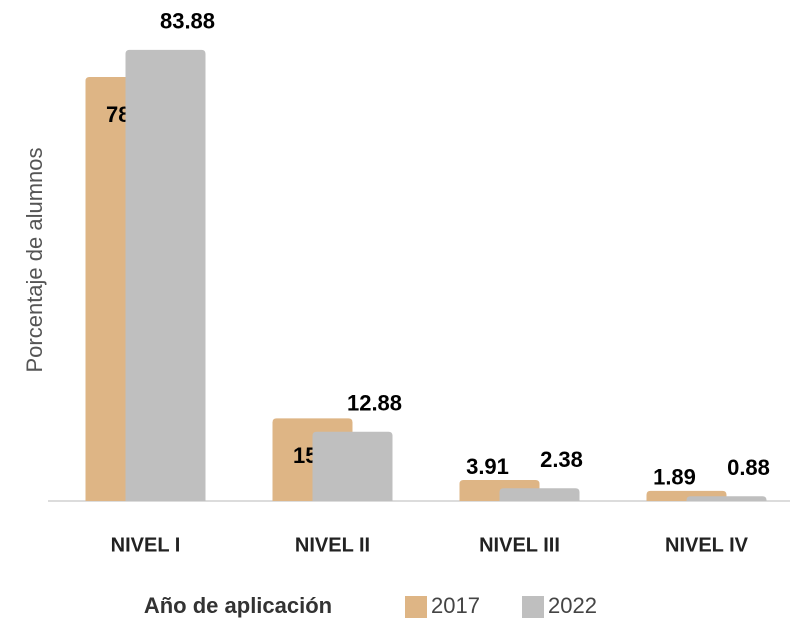 This screenshot has height=626, width=797. I want to click on x-tick-label: NIVEL II, so click(332, 545).